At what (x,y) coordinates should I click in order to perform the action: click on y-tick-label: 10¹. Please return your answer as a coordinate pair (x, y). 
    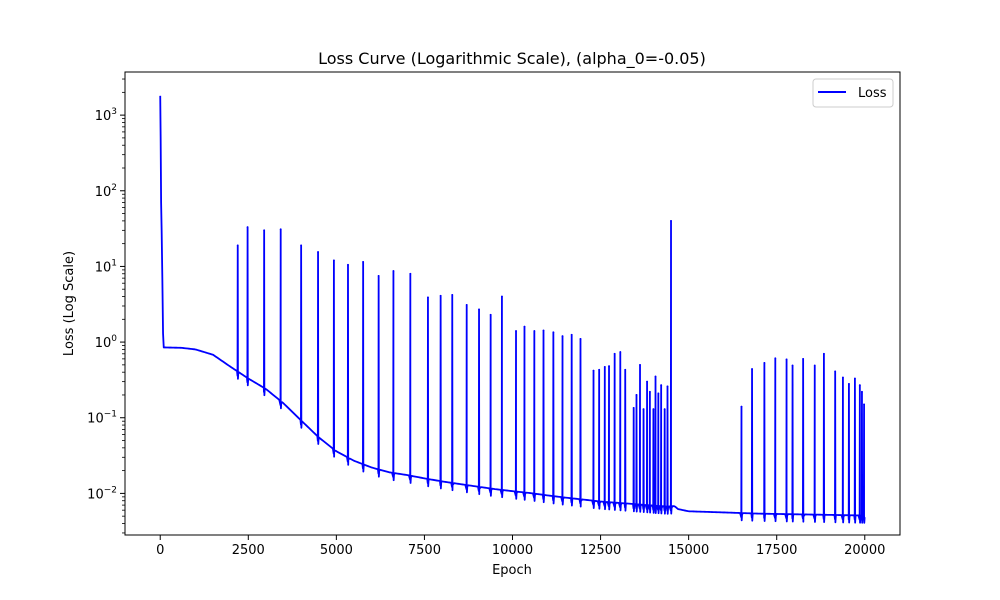
    Looking at the image, I should click on (106, 266).